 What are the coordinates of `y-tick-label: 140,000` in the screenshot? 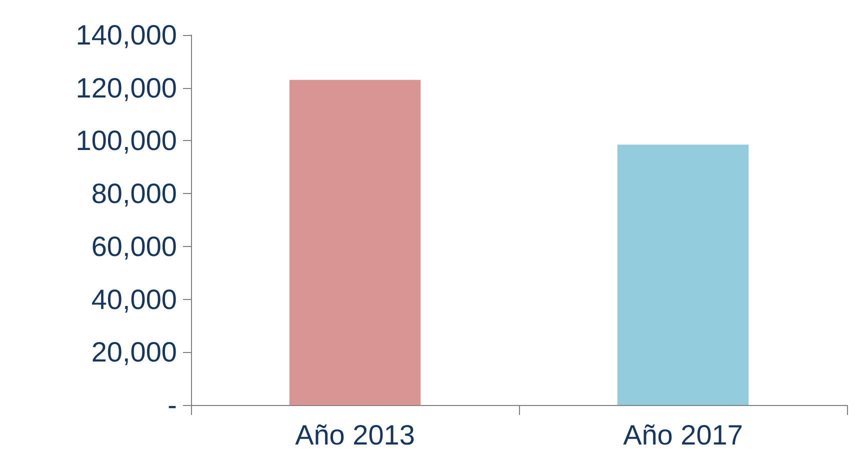 It's located at (126, 35).